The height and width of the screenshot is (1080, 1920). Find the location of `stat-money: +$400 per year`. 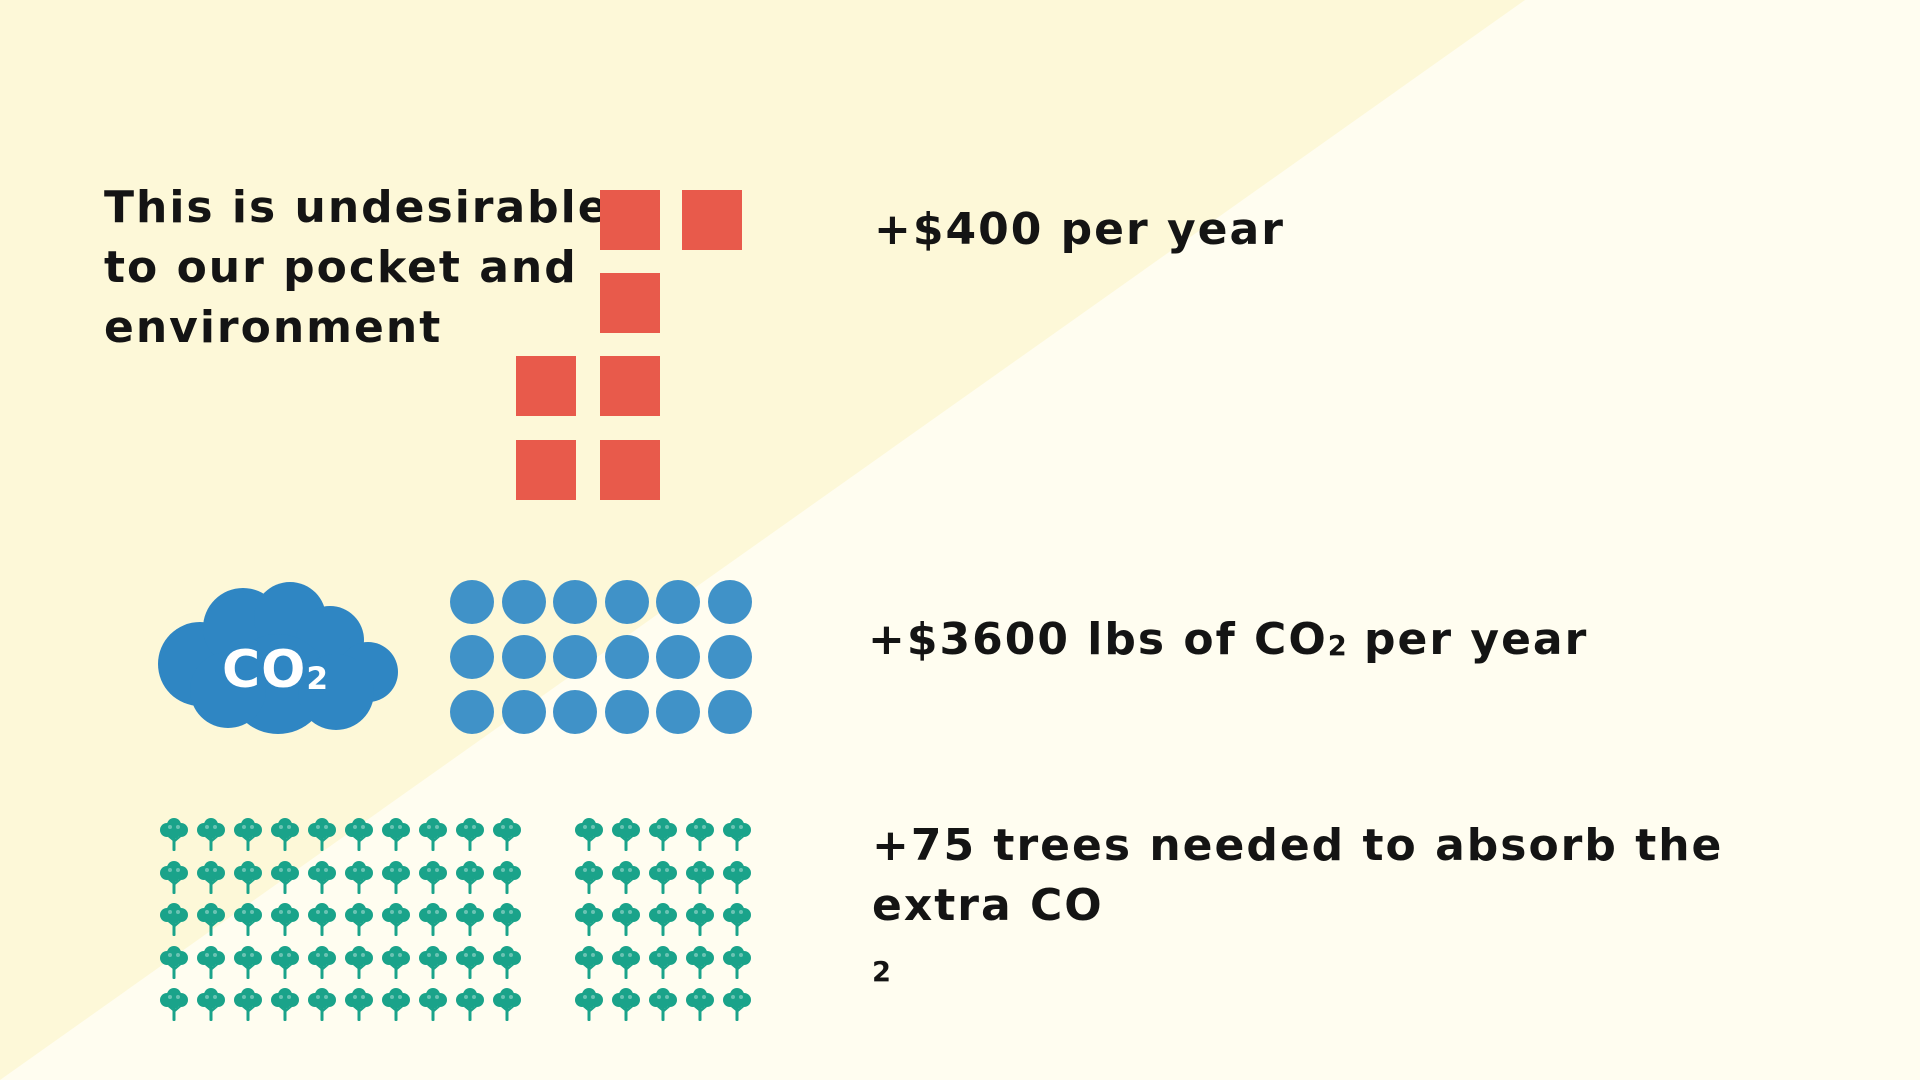

stat-money: +$400 per year is located at coordinates (1079, 229).